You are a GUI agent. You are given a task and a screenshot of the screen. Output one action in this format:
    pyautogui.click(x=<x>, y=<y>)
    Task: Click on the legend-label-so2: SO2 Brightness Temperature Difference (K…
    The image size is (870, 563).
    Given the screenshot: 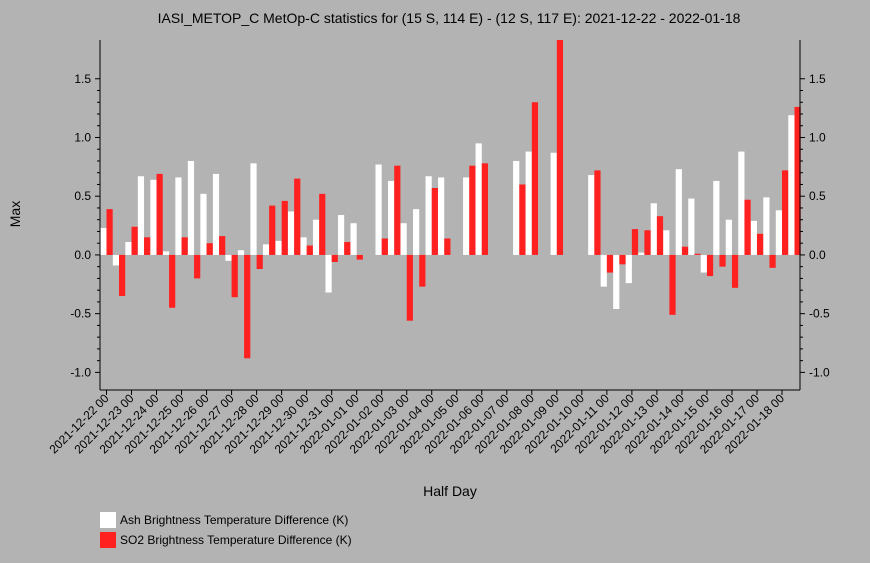 What is the action you would take?
    pyautogui.click(x=236, y=540)
    